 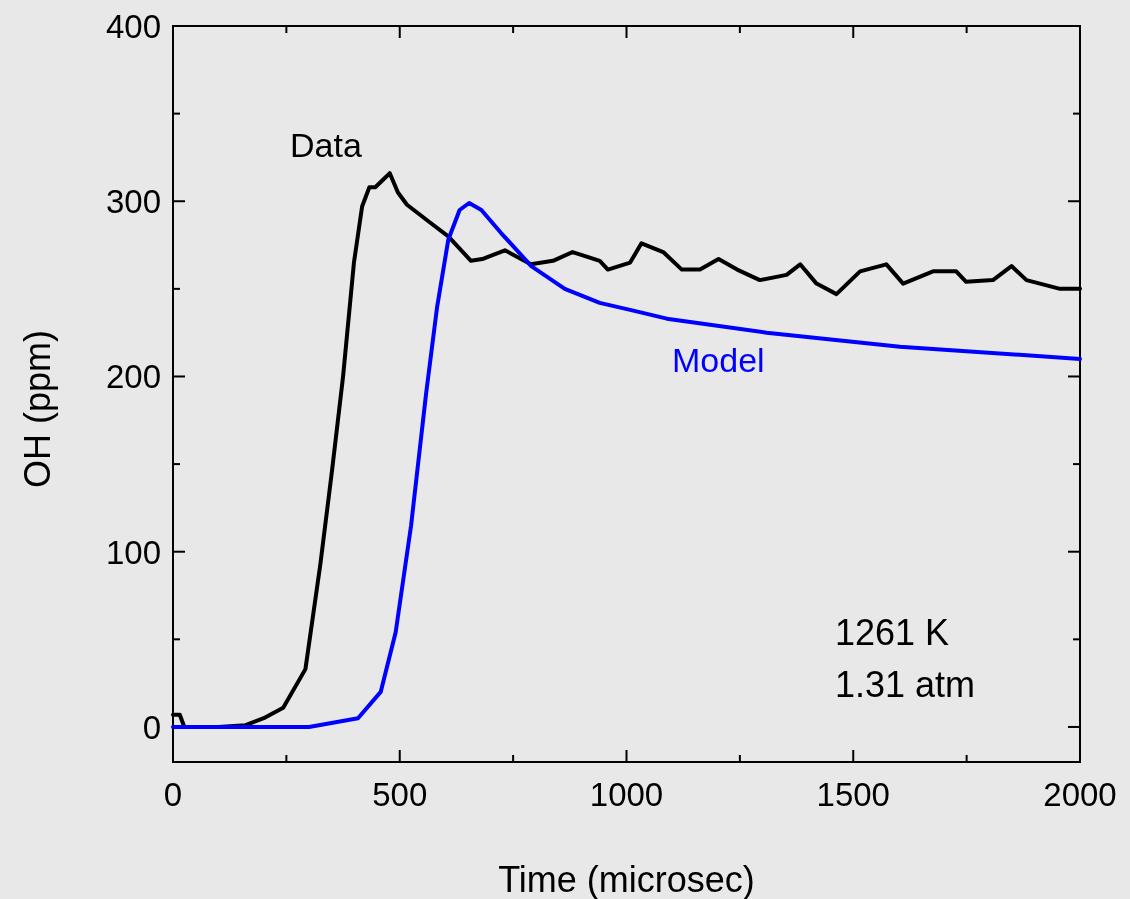 What do you see at coordinates (905, 684) in the screenshot?
I see `annotation: 1.31 atm` at bounding box center [905, 684].